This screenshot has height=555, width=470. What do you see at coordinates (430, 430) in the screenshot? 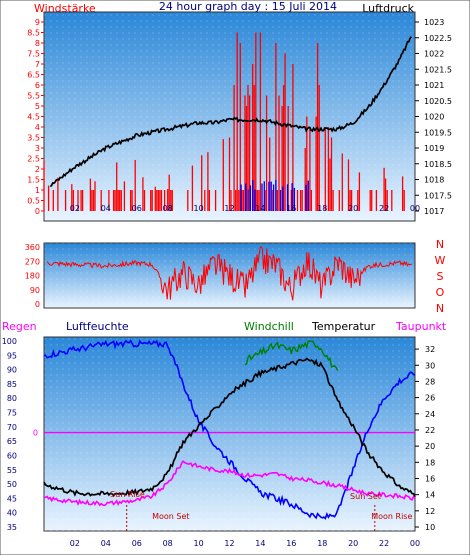
I see `temperature-tick-label: 22` at bounding box center [430, 430].